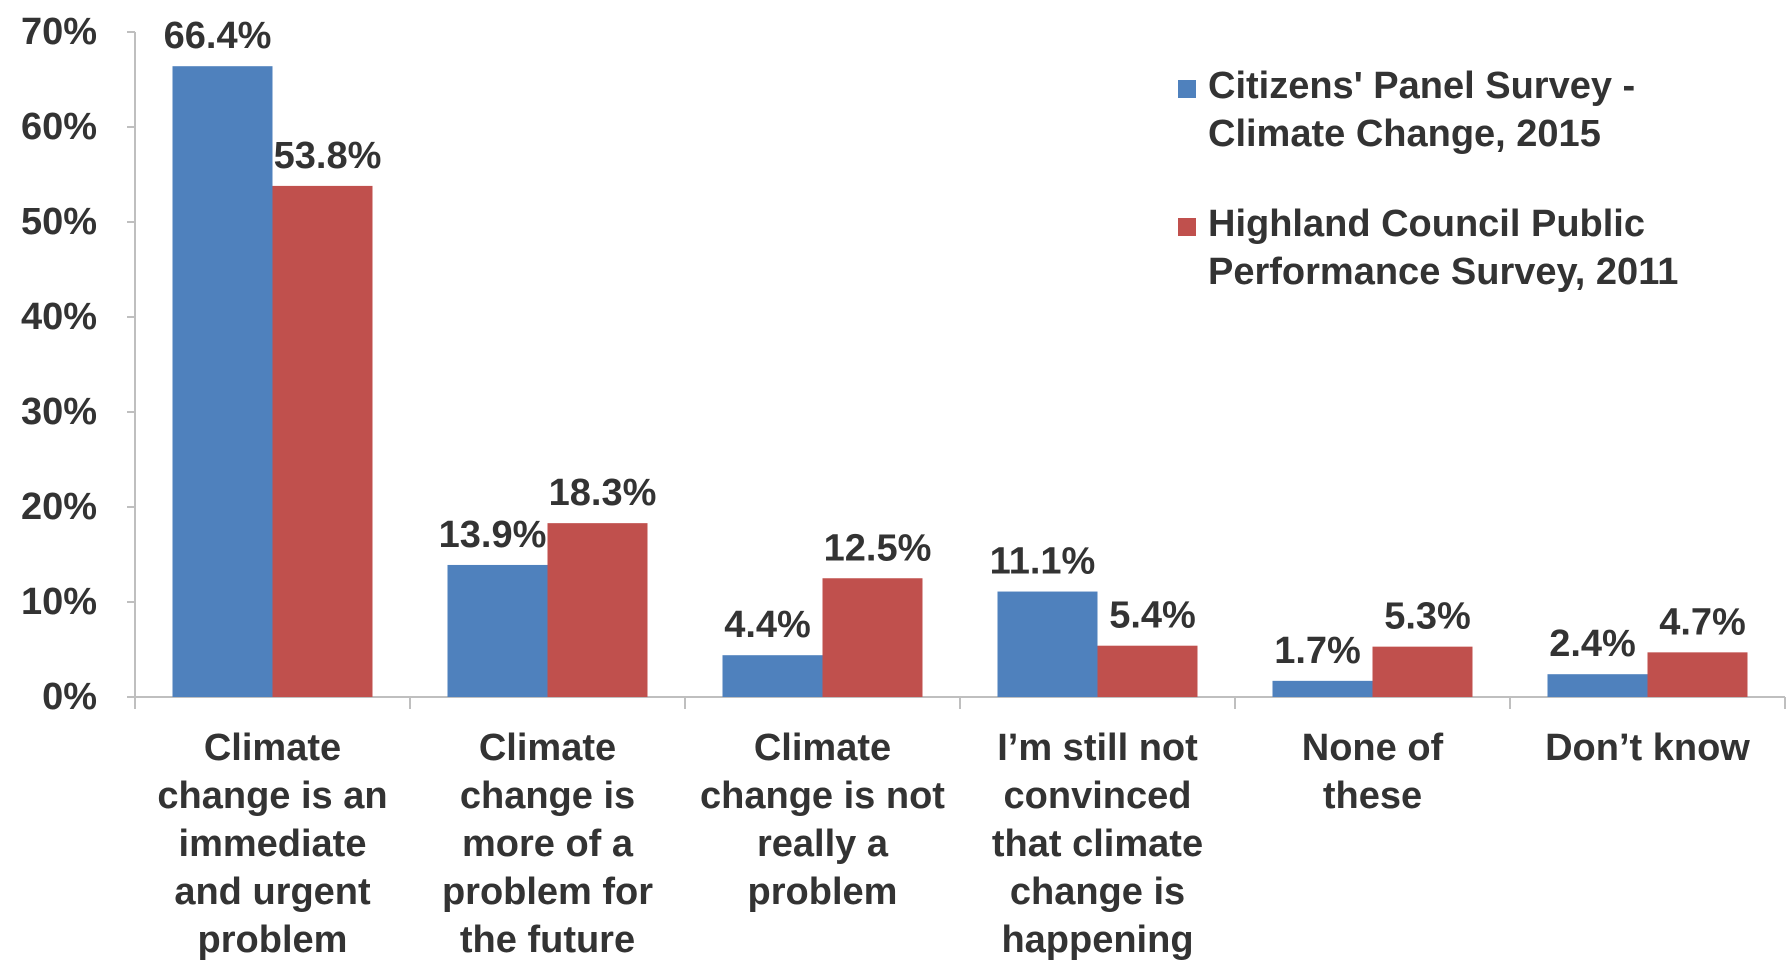  I want to click on y-tick-label: 60%, so click(59, 127).